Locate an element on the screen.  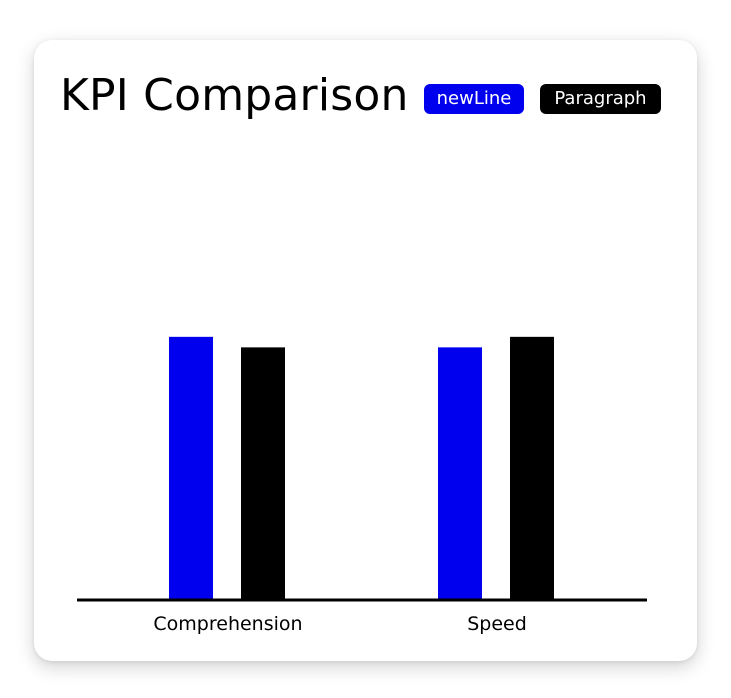
bar-paragraph-speed is located at coordinates (532, 468).